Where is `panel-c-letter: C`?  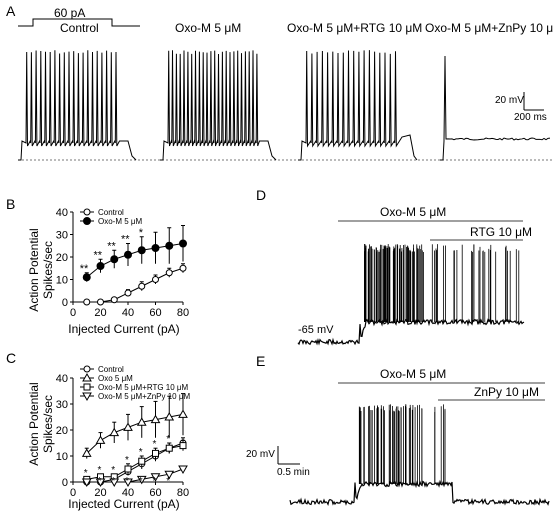 panel-c-letter: C is located at coordinates (11, 358).